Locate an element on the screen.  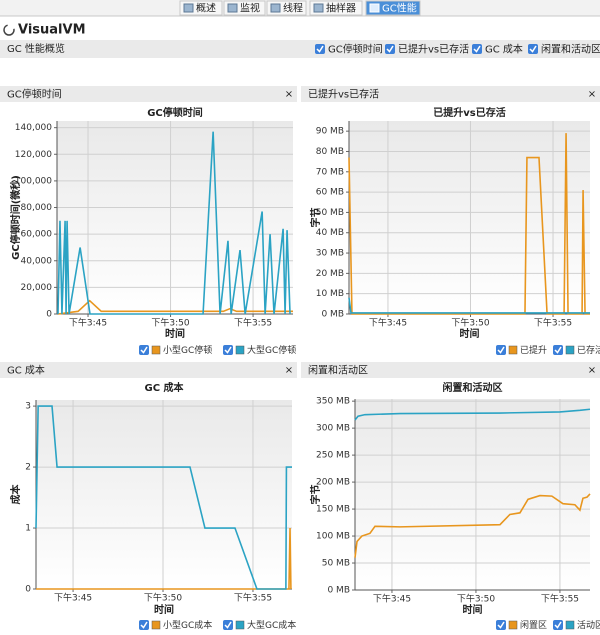
y-tick-label: 250 MB is located at coordinates (333, 456).